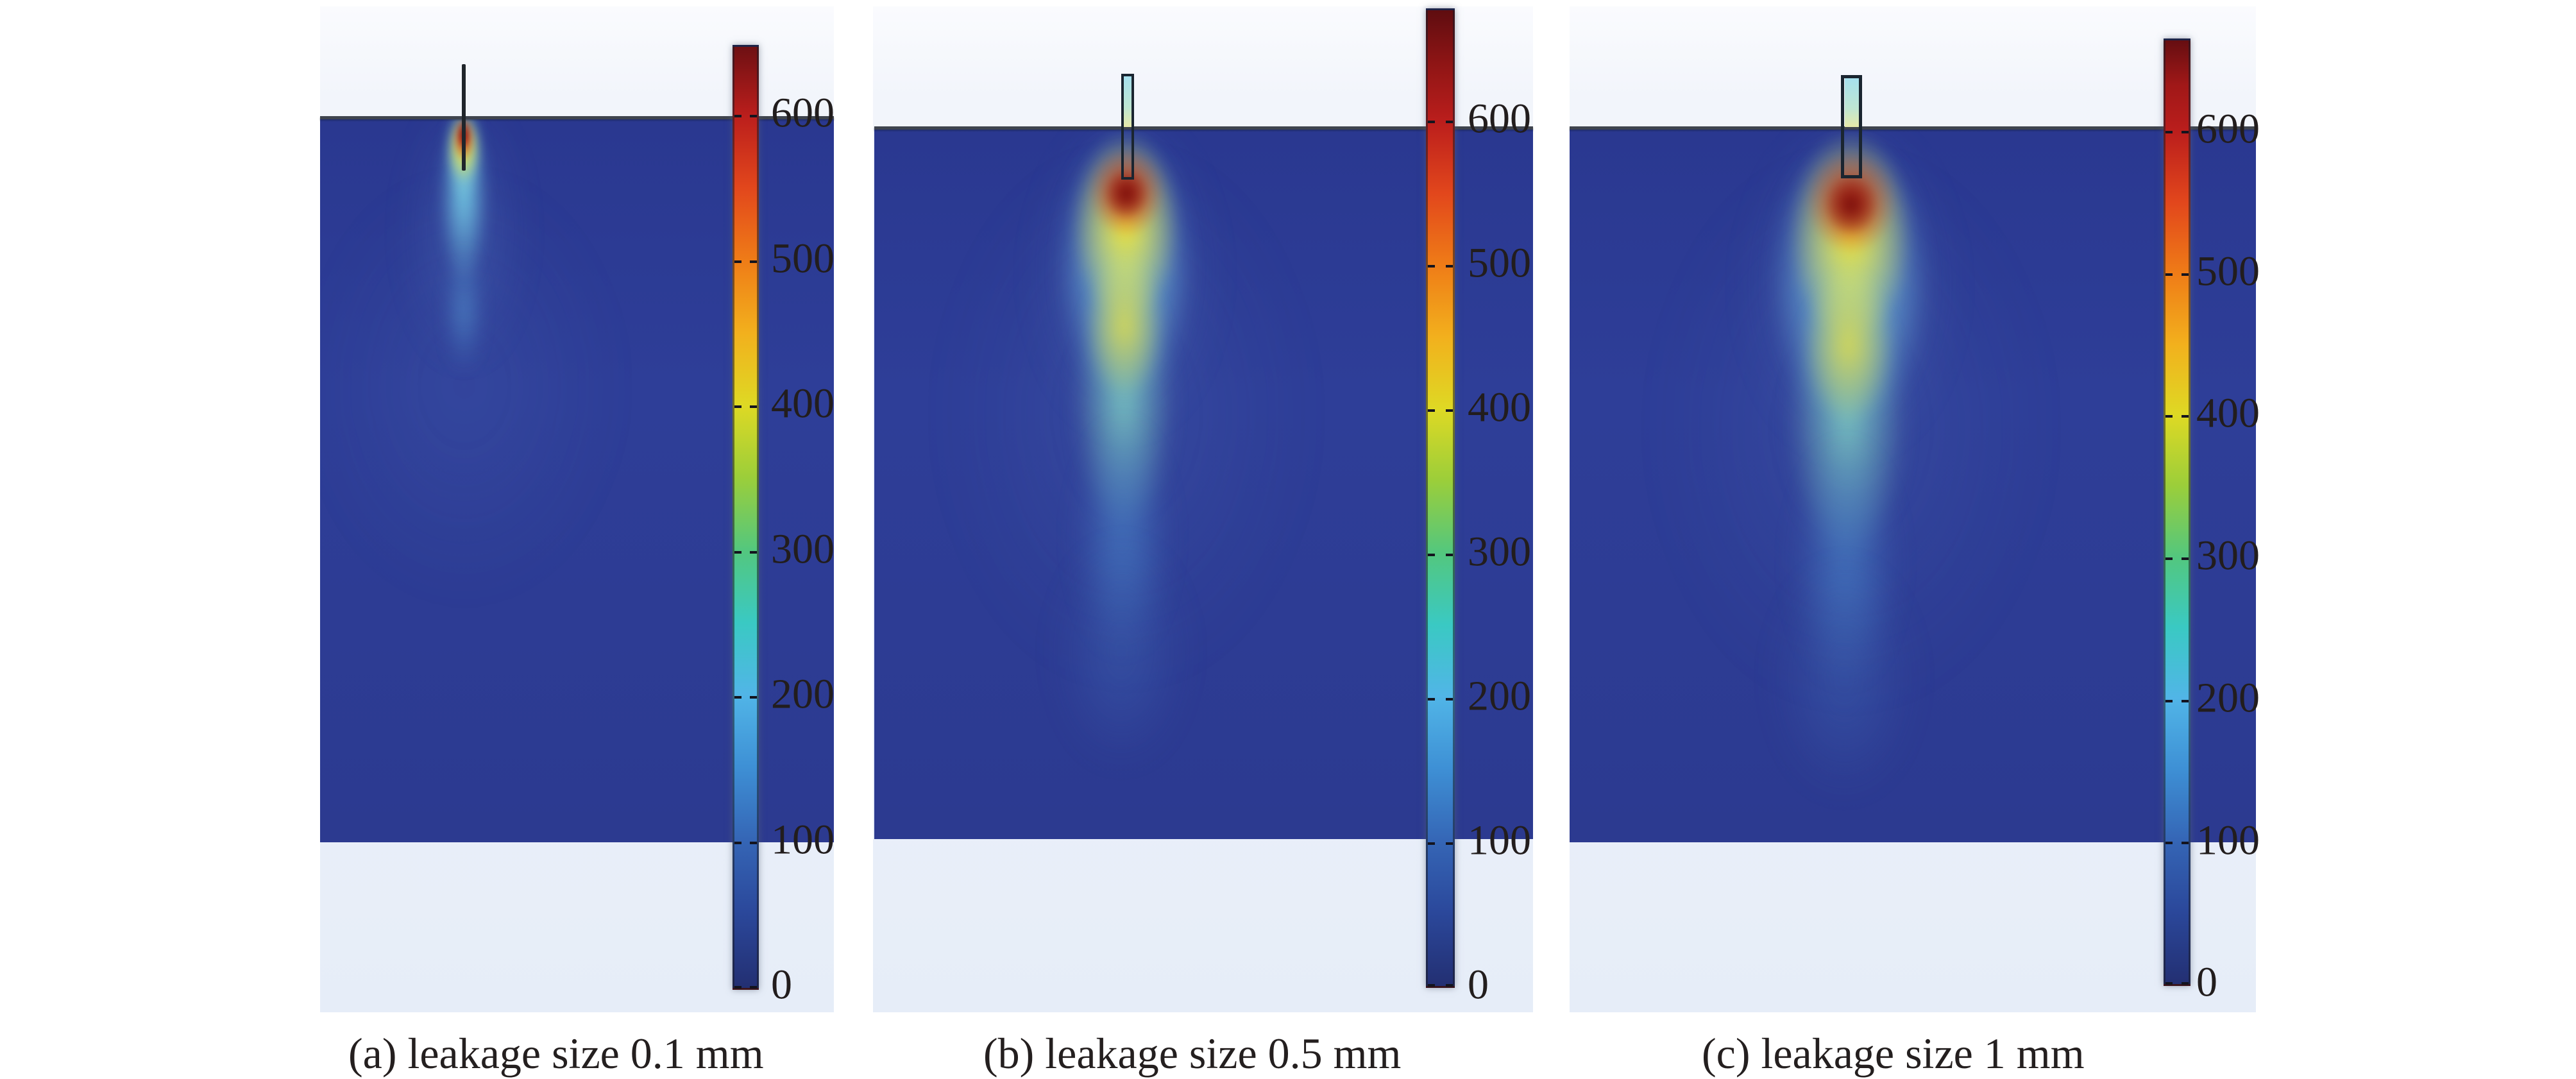  Describe the element at coordinates (2177, 512) in the screenshot. I see `panel-c-colorbar` at that location.